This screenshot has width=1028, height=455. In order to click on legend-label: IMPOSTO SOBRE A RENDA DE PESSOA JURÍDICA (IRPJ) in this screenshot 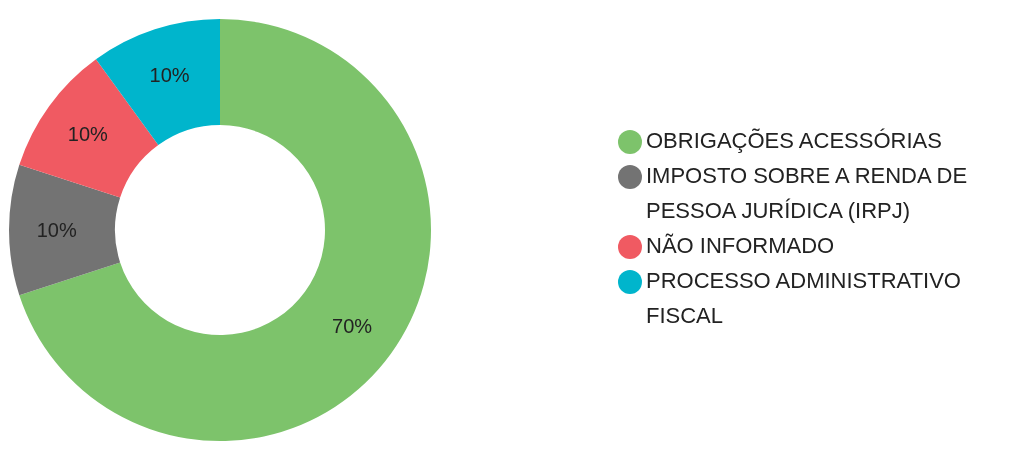, I will do `click(807, 193)`.